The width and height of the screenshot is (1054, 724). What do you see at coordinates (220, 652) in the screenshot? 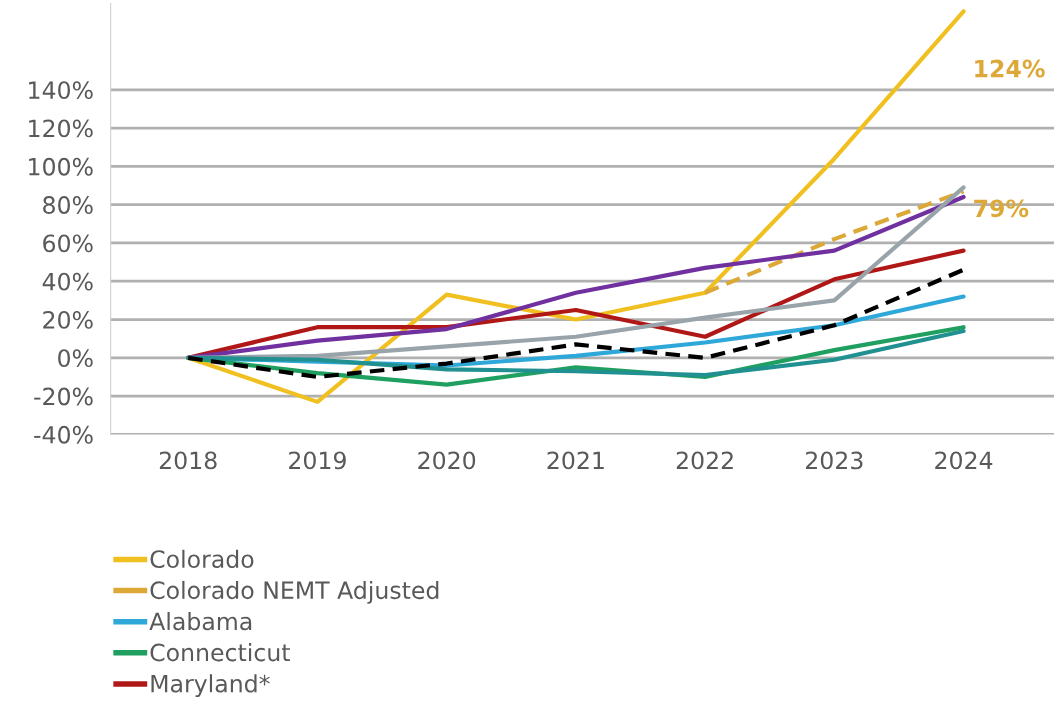
I see `legend-label: Connecticut` at bounding box center [220, 652].